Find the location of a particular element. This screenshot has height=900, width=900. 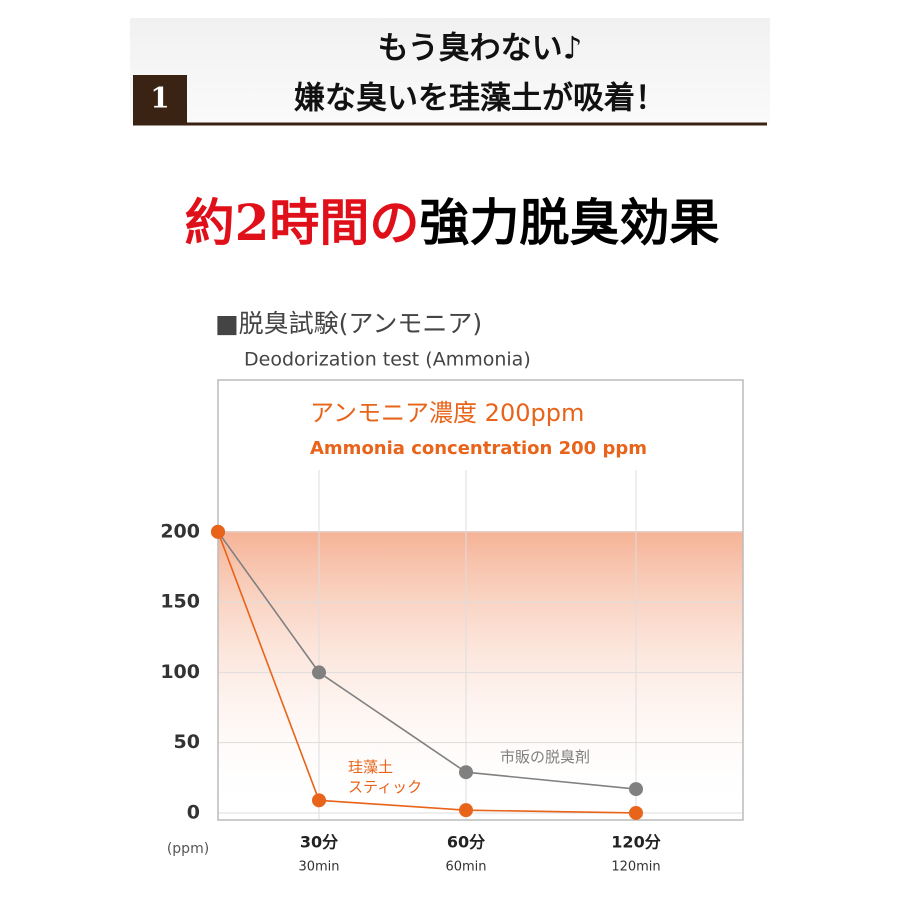

x-tick-sublabel: 60min is located at coordinates (465, 867).